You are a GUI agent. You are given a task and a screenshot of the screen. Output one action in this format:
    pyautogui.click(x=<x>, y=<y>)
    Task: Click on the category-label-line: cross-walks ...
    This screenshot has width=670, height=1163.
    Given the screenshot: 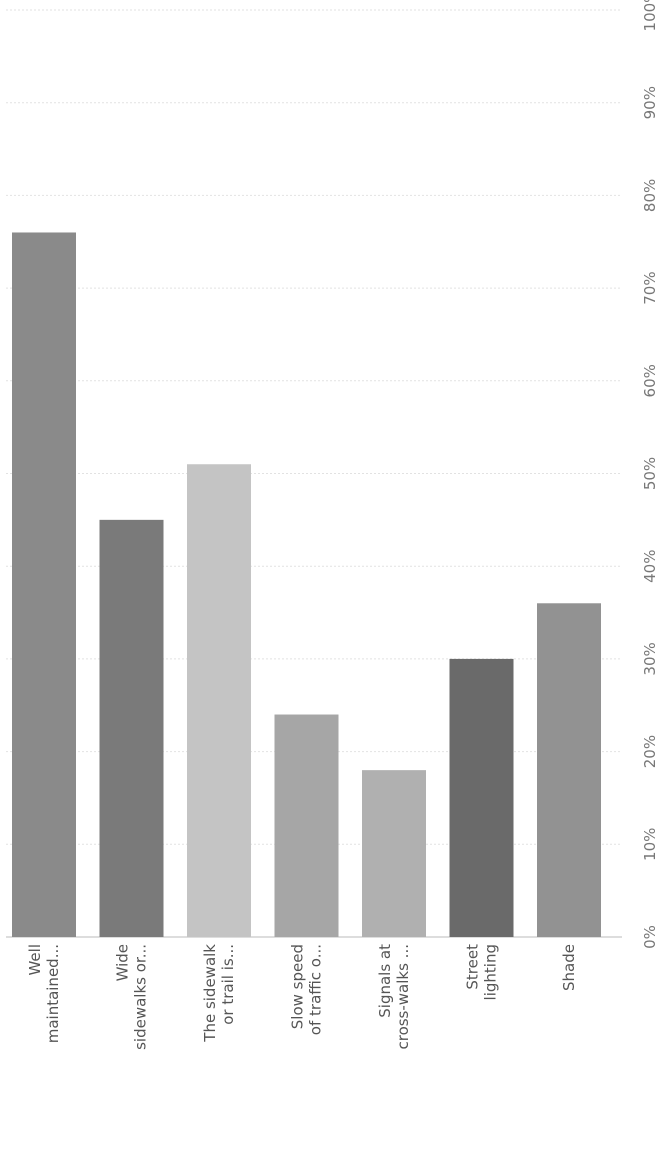 What is the action you would take?
    pyautogui.click(x=403, y=997)
    